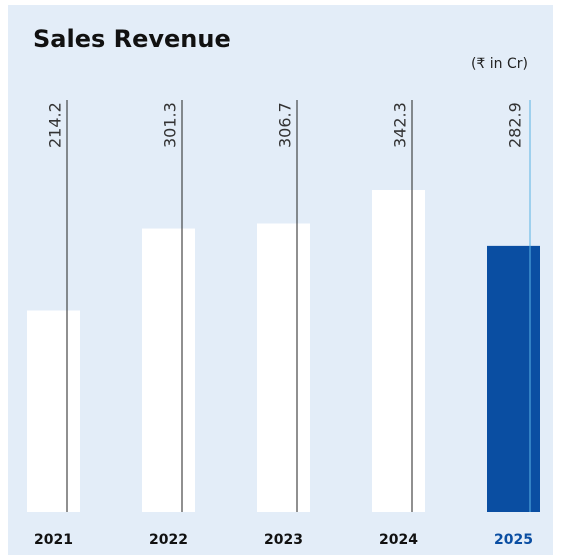  I want to click on chart-title: Sales Revenue, so click(132, 39).